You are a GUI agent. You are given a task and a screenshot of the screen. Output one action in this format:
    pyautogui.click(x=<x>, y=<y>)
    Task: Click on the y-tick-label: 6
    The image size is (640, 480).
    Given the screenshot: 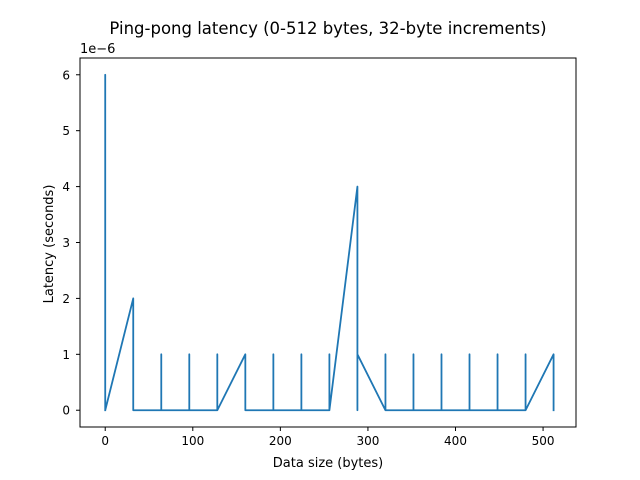 What is the action you would take?
    pyautogui.click(x=66, y=75)
    